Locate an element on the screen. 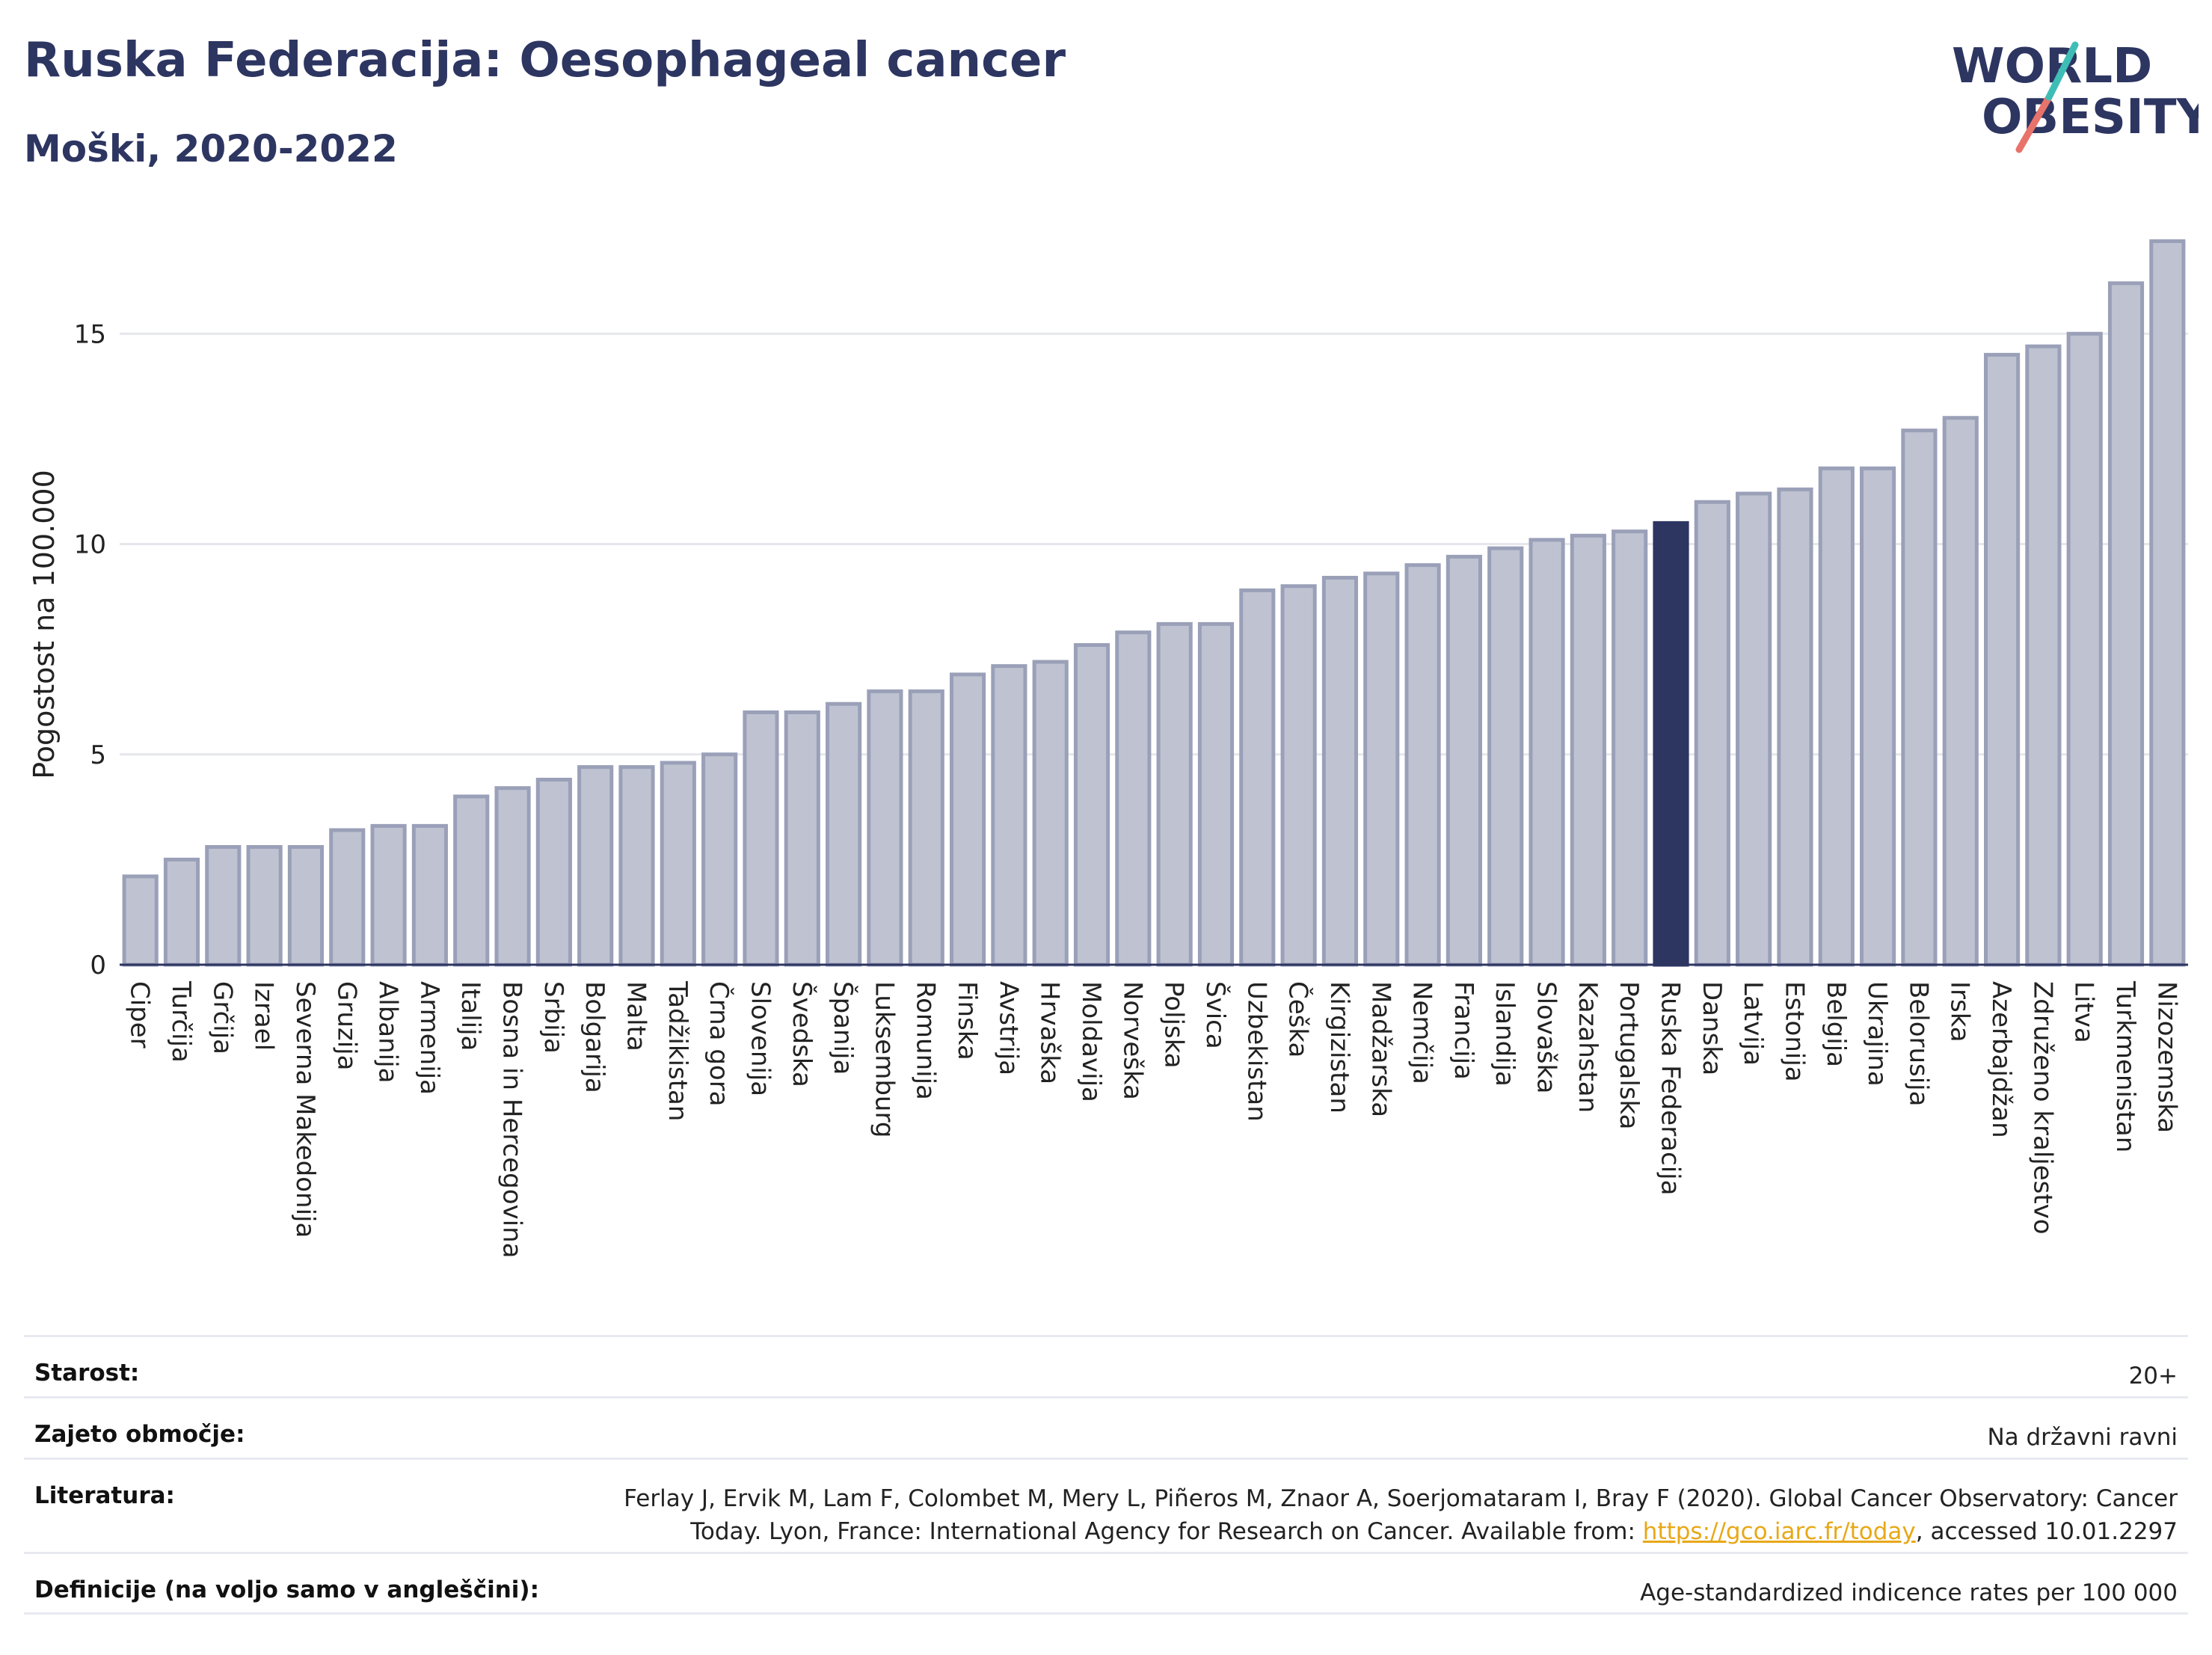  x-tick-label: Nemčija is located at coordinates (1422, 1032).